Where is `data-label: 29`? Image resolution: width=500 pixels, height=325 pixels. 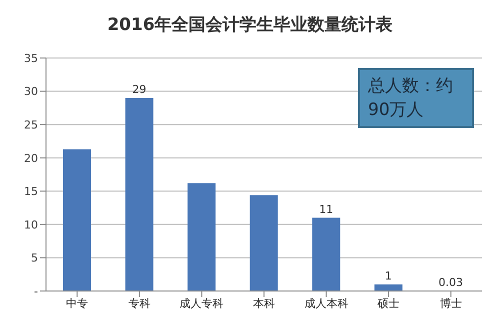 data-label: 29 is located at coordinates (139, 89).